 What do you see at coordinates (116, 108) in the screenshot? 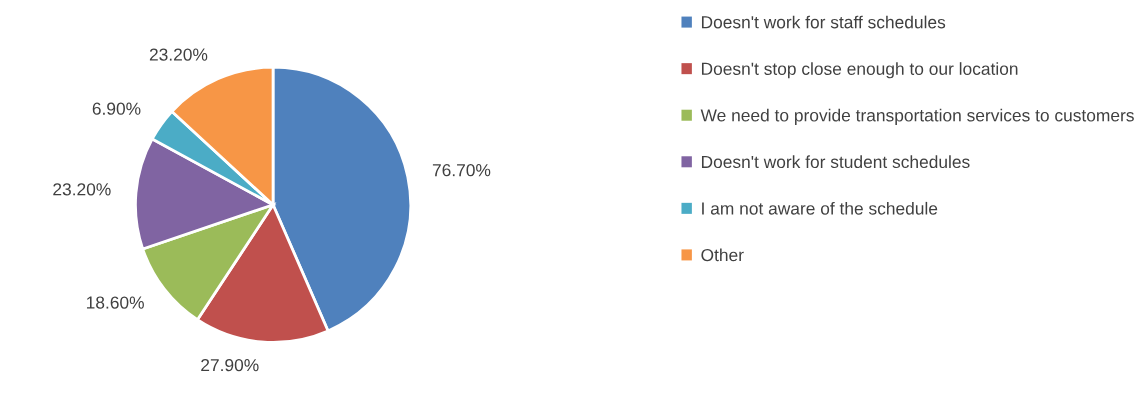
I see `data-label: 6.90%` at bounding box center [116, 108].